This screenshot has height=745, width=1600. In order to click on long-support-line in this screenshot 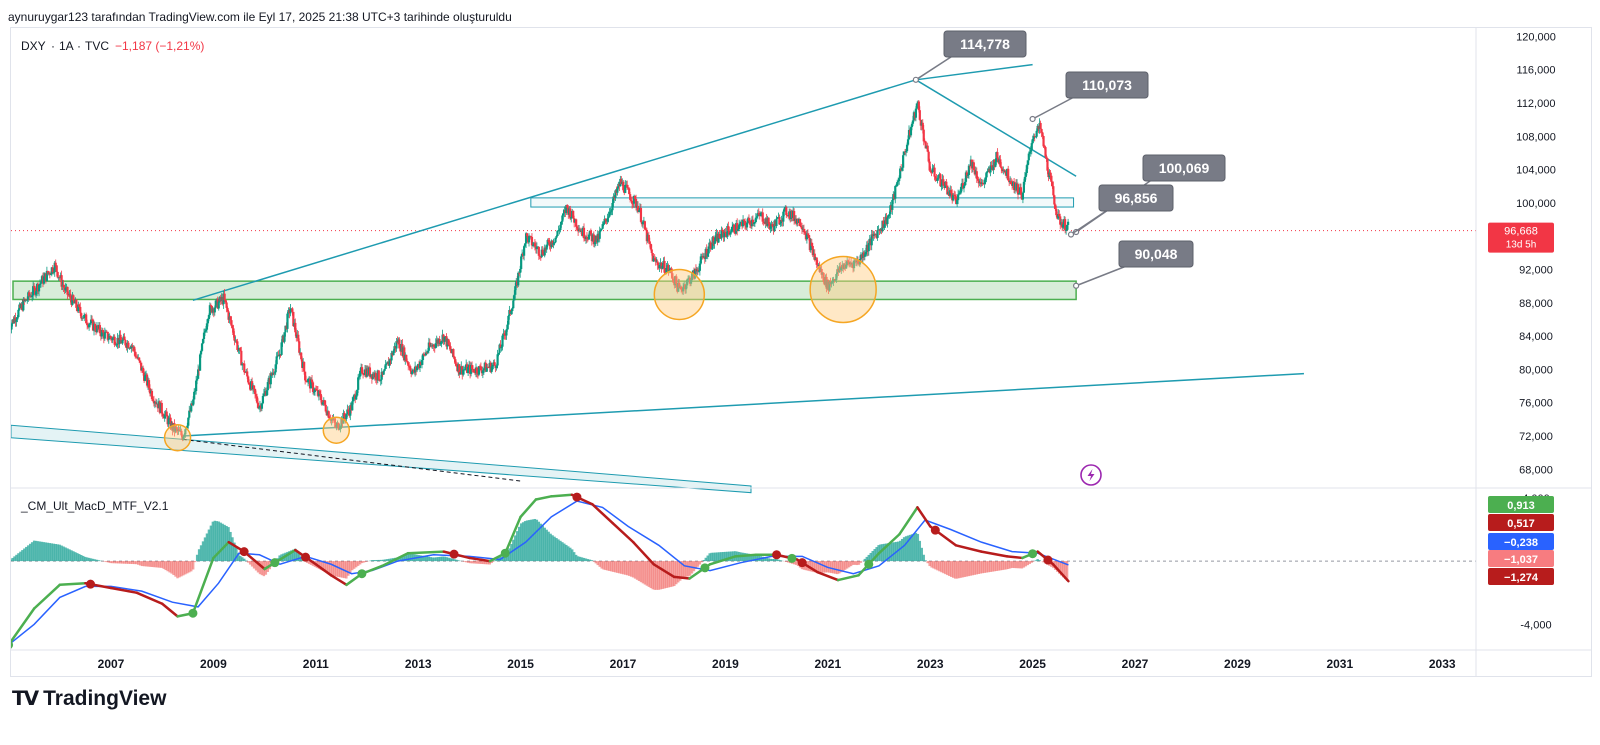, I will do `click(743, 404)`.